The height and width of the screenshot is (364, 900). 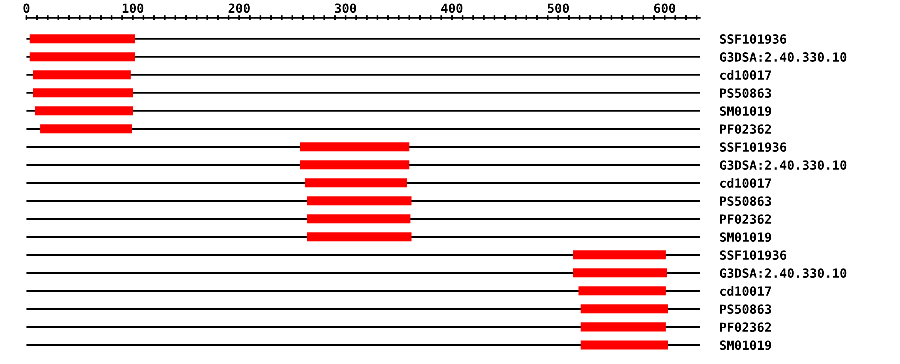 What do you see at coordinates (239, 9) in the screenshot?
I see `x-tick-label: 200` at bounding box center [239, 9].